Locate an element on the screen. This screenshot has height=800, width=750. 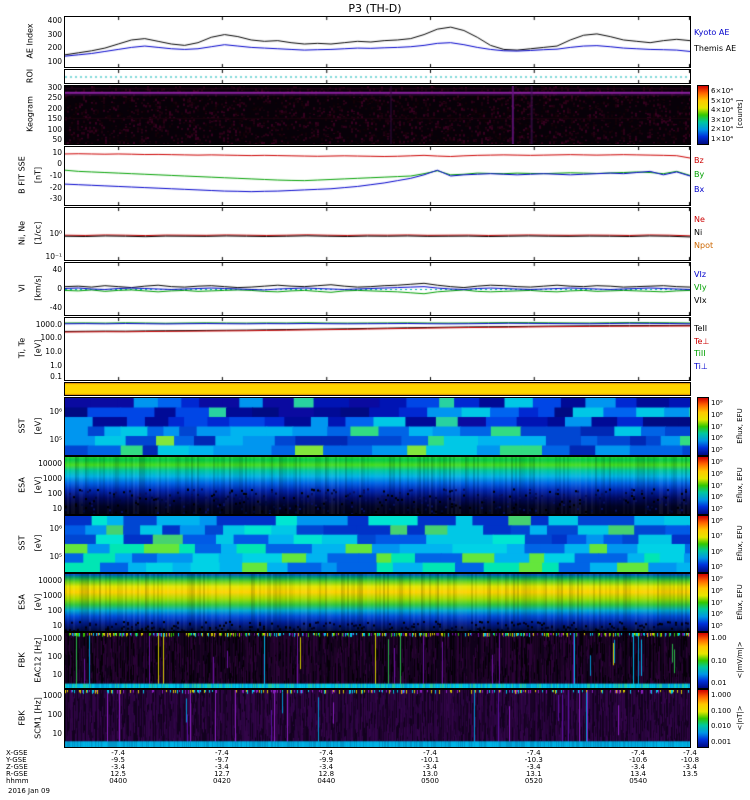
ytick-fbk_scm1: 10 is located at coordinates (57, 733).